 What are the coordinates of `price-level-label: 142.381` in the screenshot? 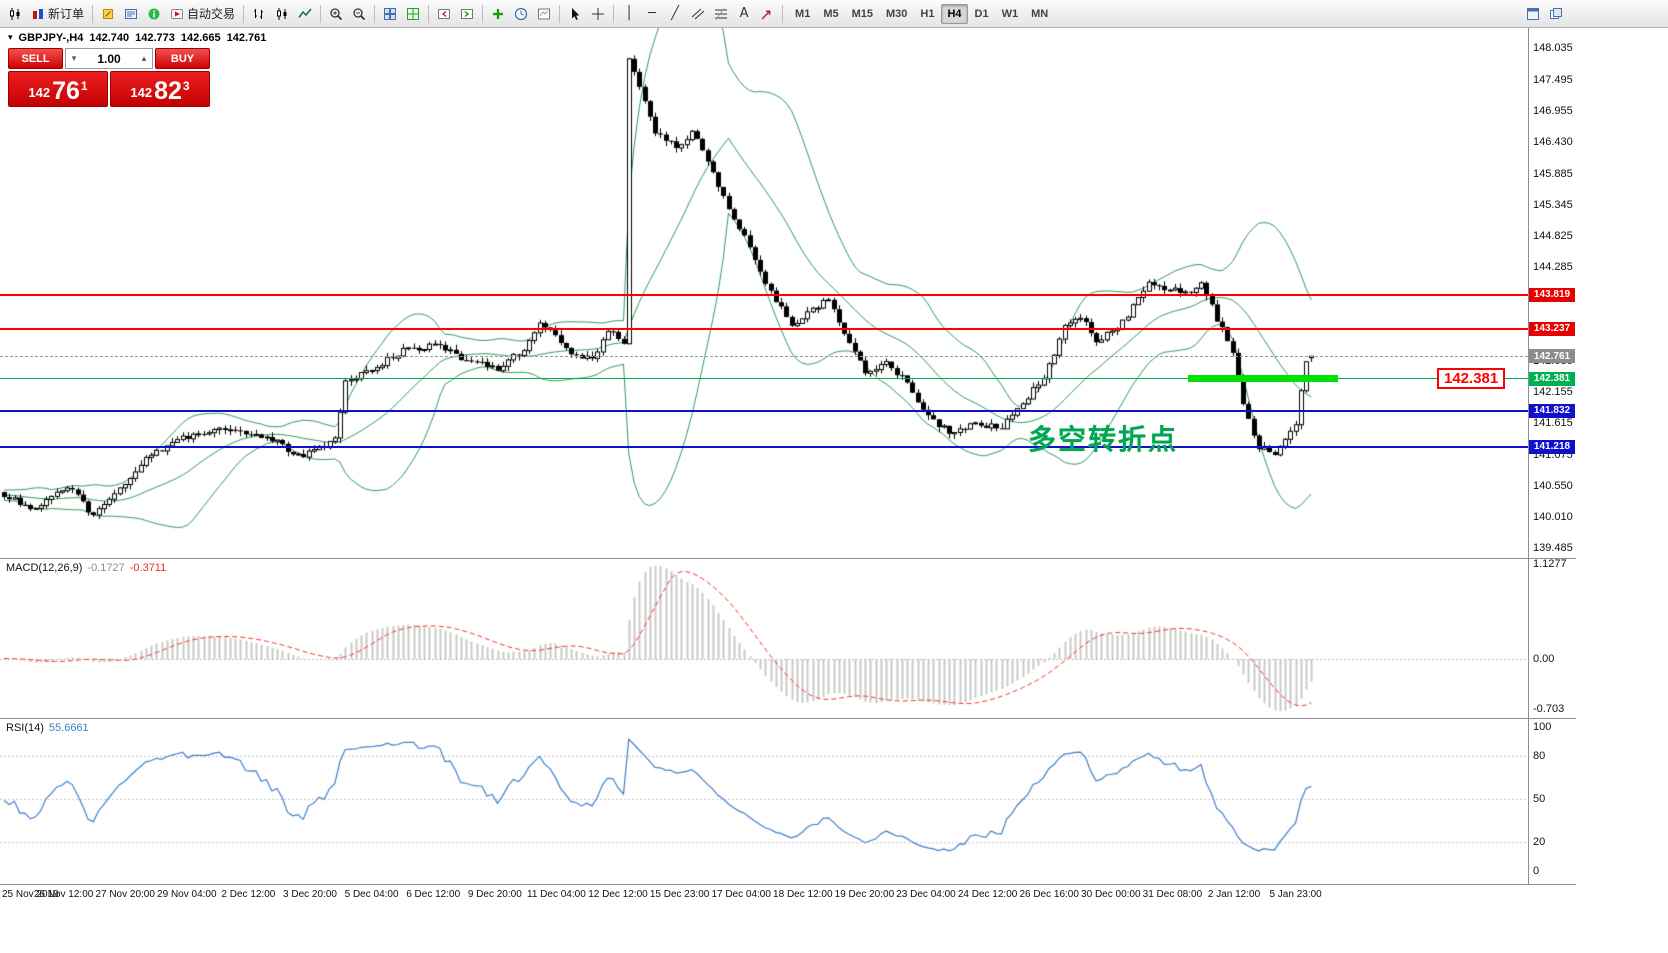 It's located at (1471, 378).